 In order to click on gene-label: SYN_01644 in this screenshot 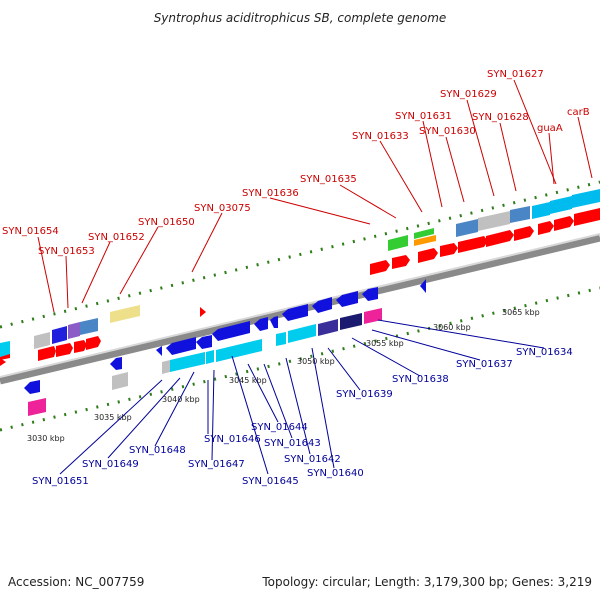, I will do `click(279, 427)`.